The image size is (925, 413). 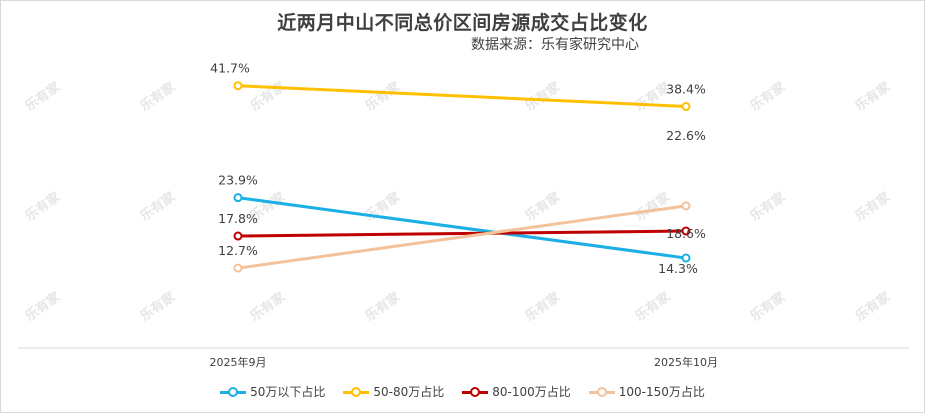 I want to click on data-label: 23.9%, so click(x=238, y=180).